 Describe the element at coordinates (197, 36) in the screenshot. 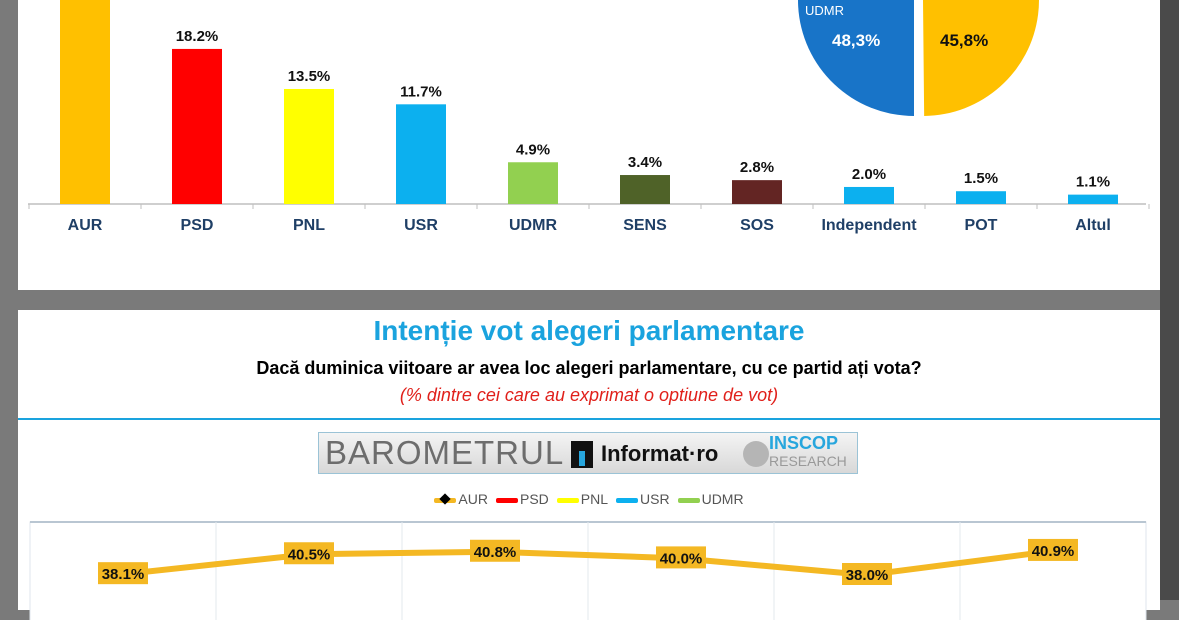

I see `data-label: 18.2%` at that location.